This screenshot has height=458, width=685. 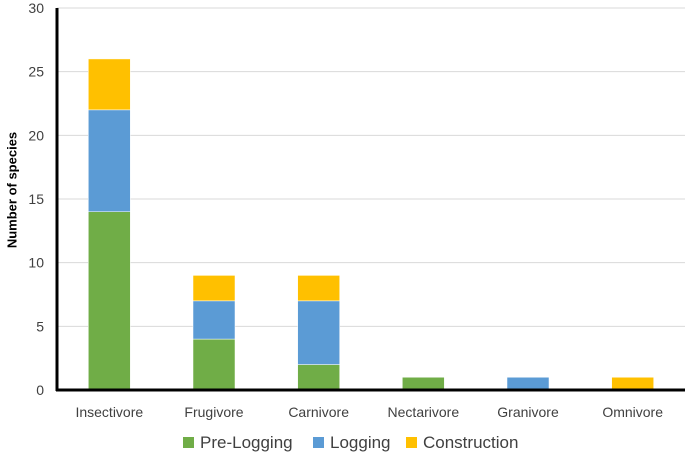 I want to click on y-tick-label: 0, so click(x=40, y=390).